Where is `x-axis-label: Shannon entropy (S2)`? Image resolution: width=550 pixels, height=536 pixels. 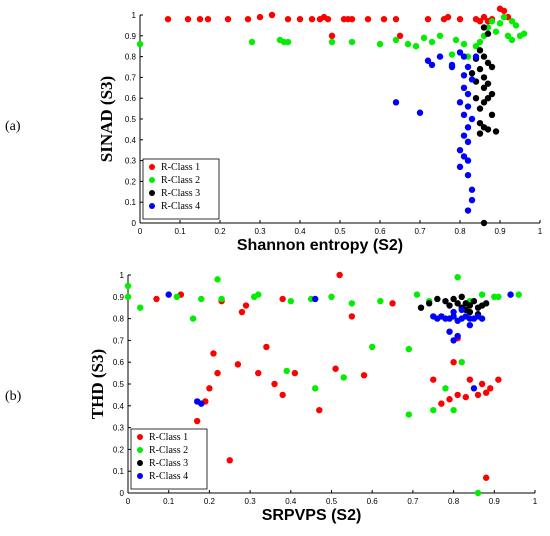
x-axis-label: Shannon entropy (S2) is located at coordinates (320, 245).